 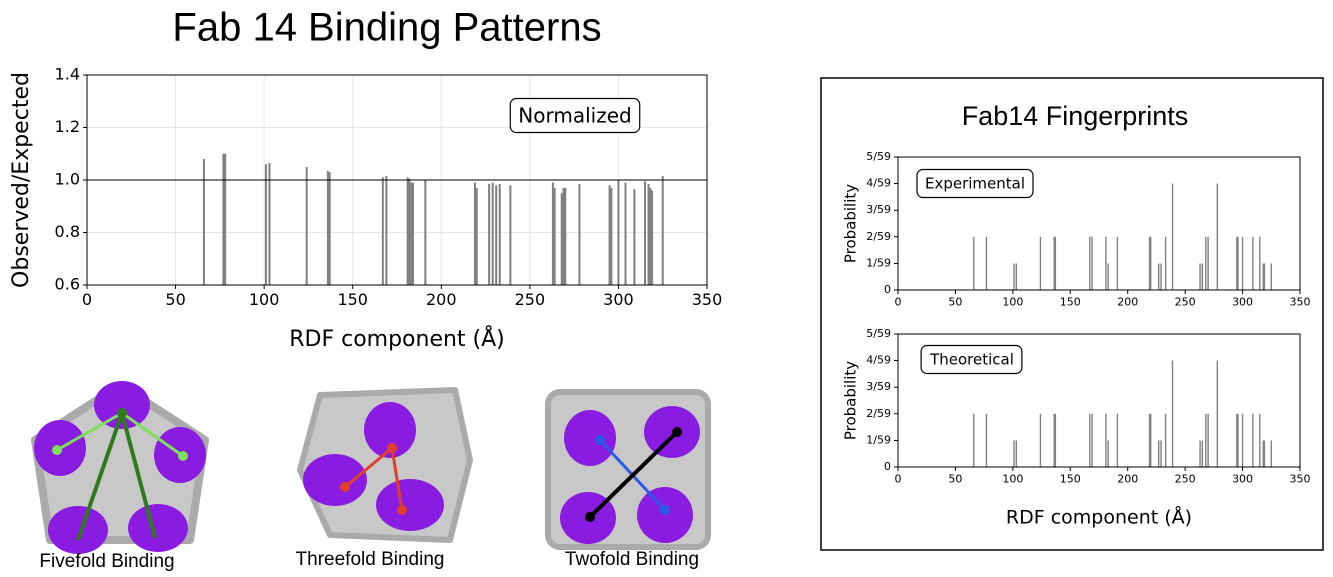 I want to click on twofold-diagram, so click(x=628, y=469).